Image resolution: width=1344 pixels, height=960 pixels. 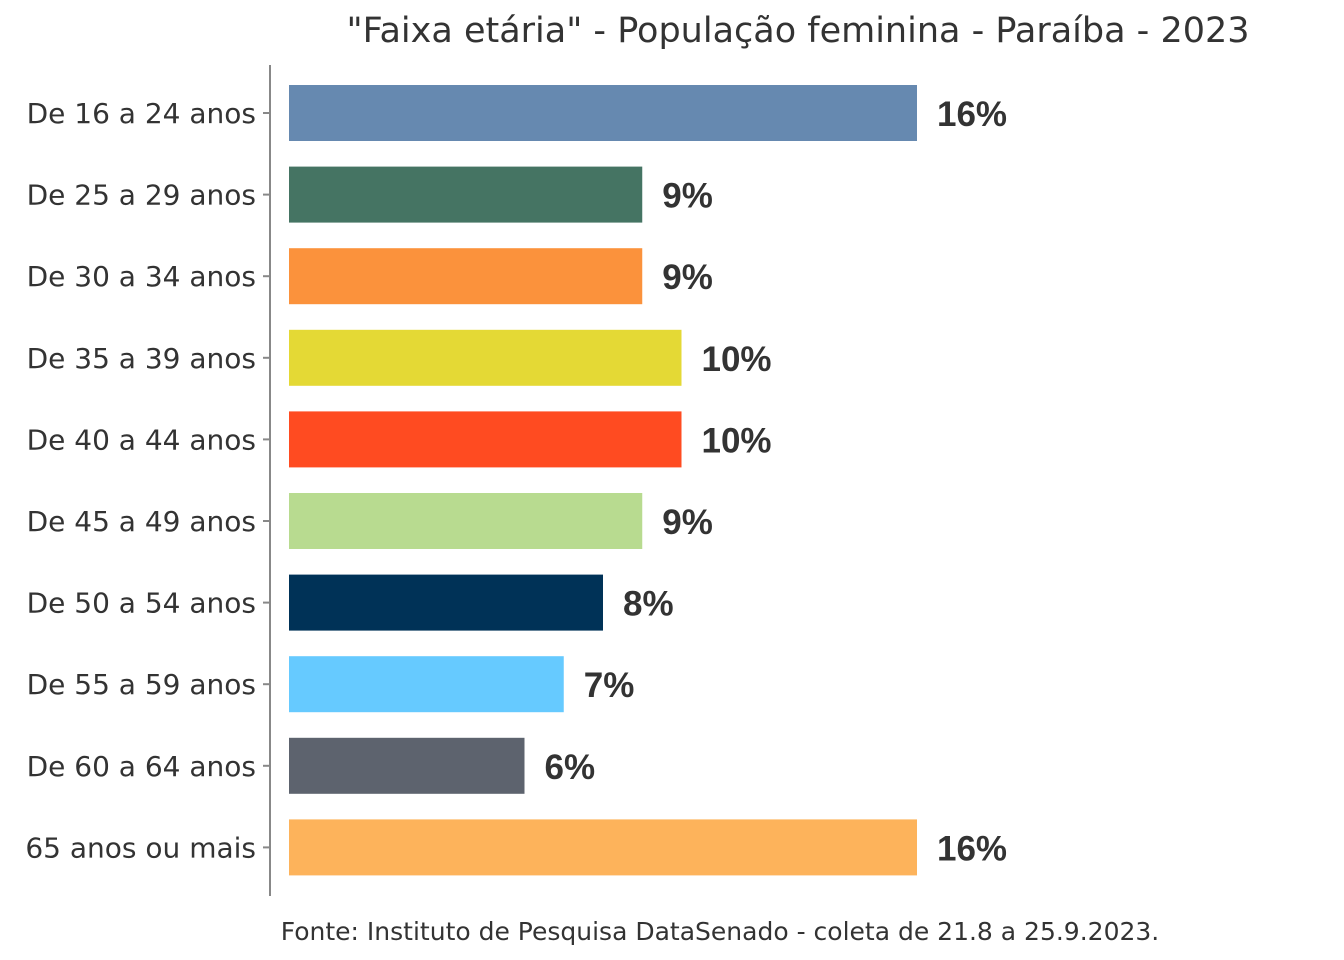 What do you see at coordinates (141, 766) in the screenshot?
I see `category-label: De 60 a 64 anos` at bounding box center [141, 766].